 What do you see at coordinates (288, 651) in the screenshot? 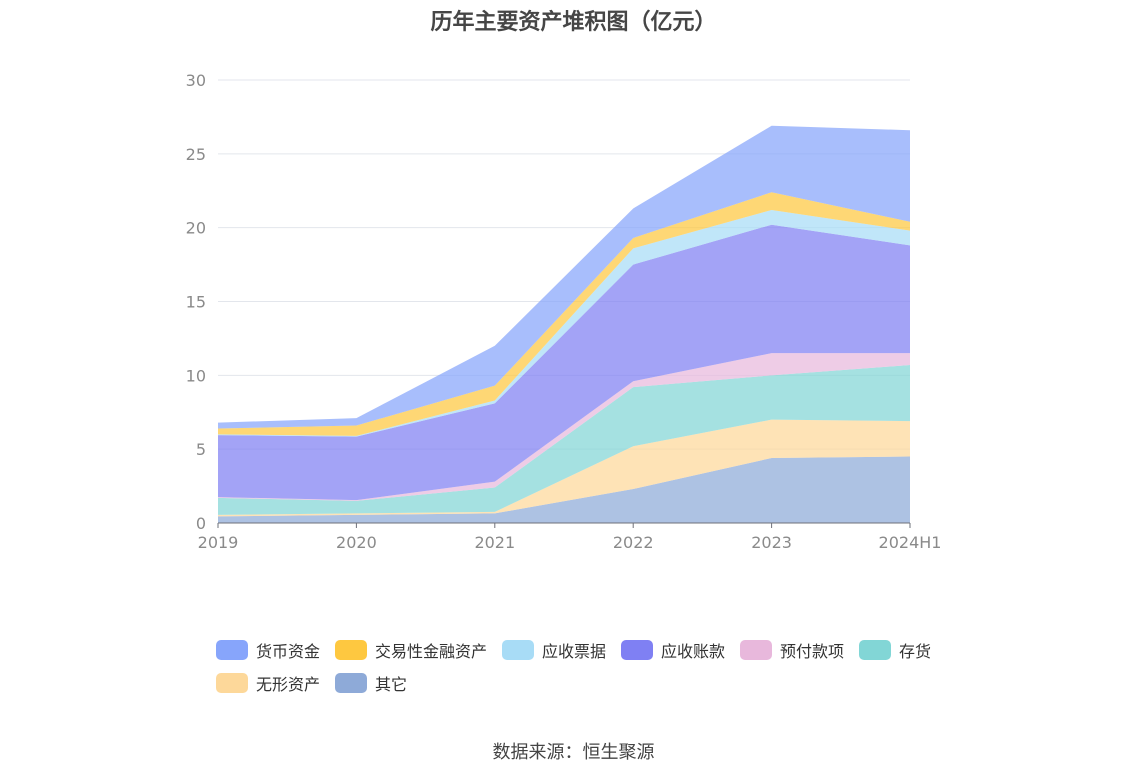
I see `legend-label: 货币资金` at bounding box center [288, 651].